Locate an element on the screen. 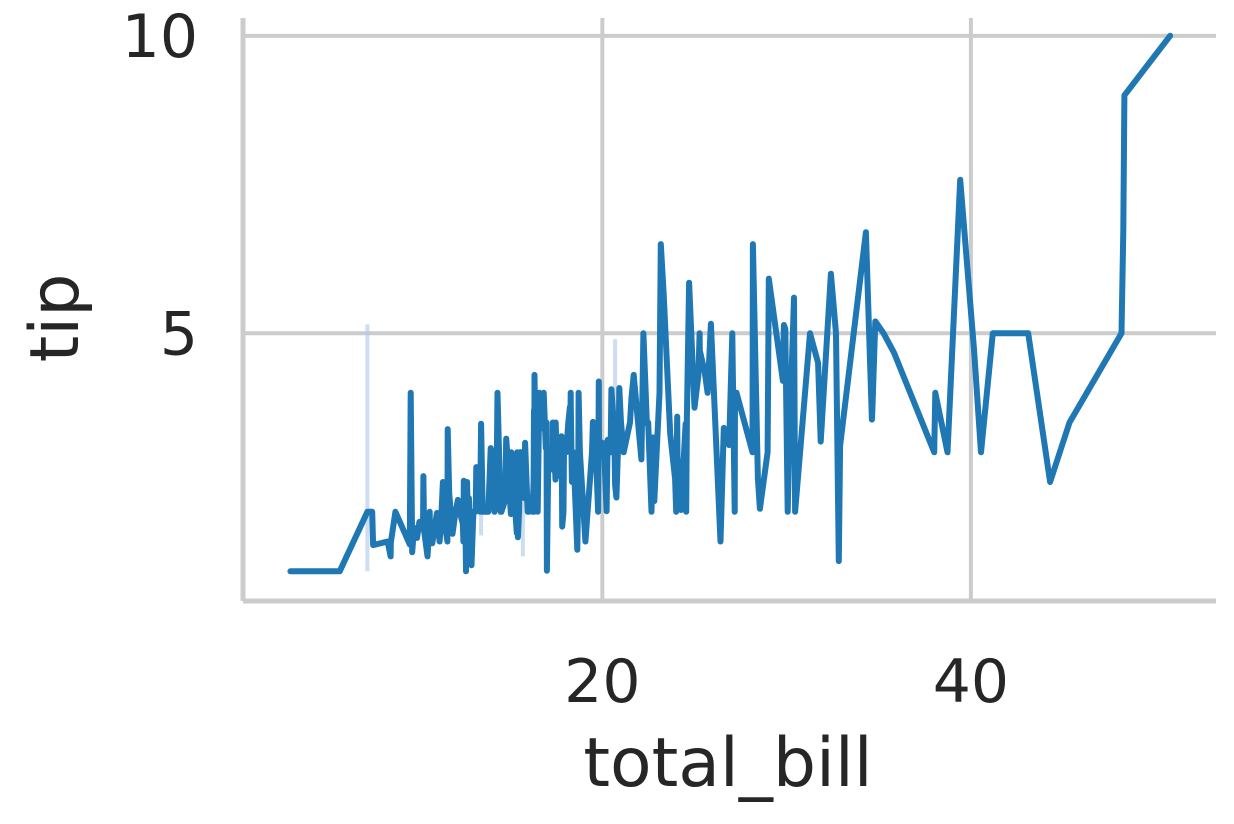 The height and width of the screenshot is (824, 1234). y-tick-label: 10 is located at coordinates (160, 37).